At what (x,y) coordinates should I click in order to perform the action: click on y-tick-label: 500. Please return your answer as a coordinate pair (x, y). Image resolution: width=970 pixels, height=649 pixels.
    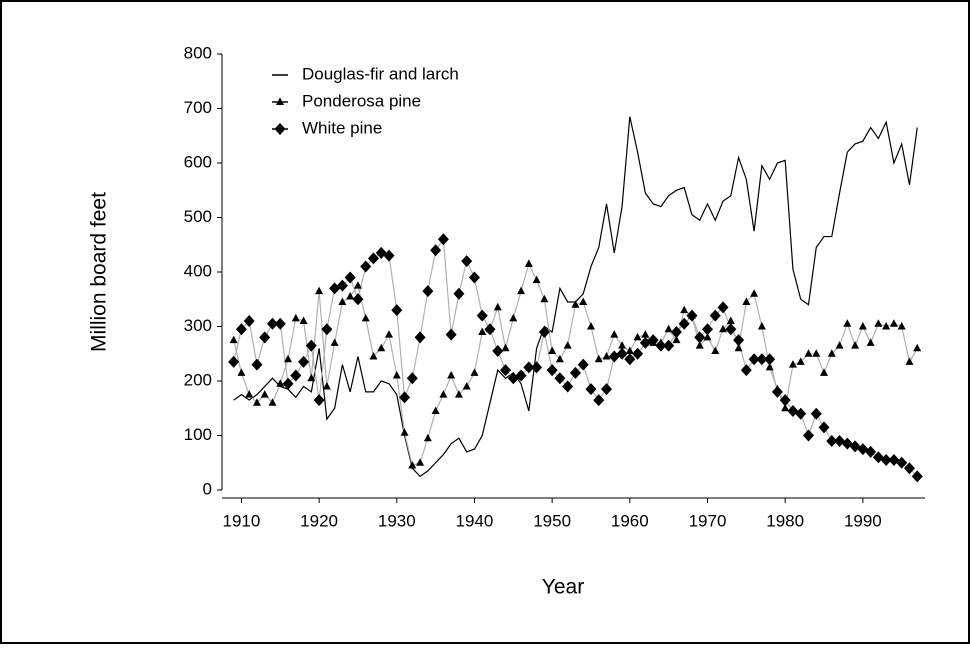
    Looking at the image, I should click on (198, 216).